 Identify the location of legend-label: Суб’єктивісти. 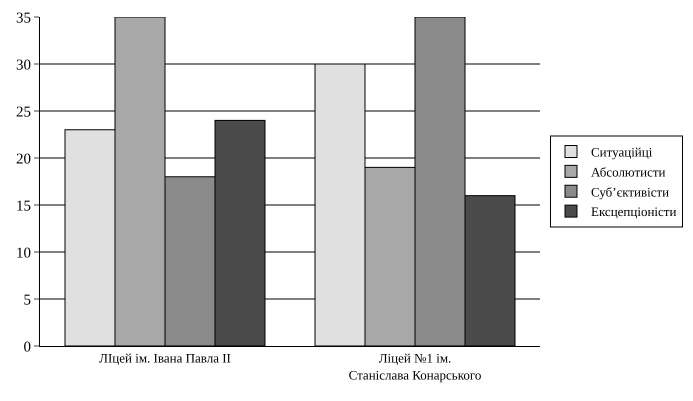
(630, 192).